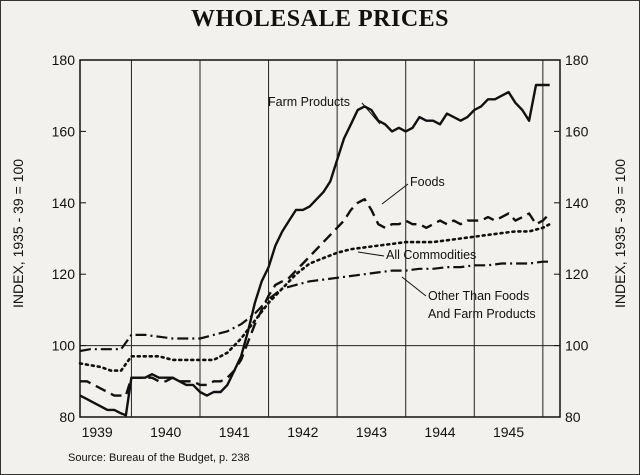  What do you see at coordinates (165, 432) in the screenshot?
I see `x-tick-label: 1940` at bounding box center [165, 432].